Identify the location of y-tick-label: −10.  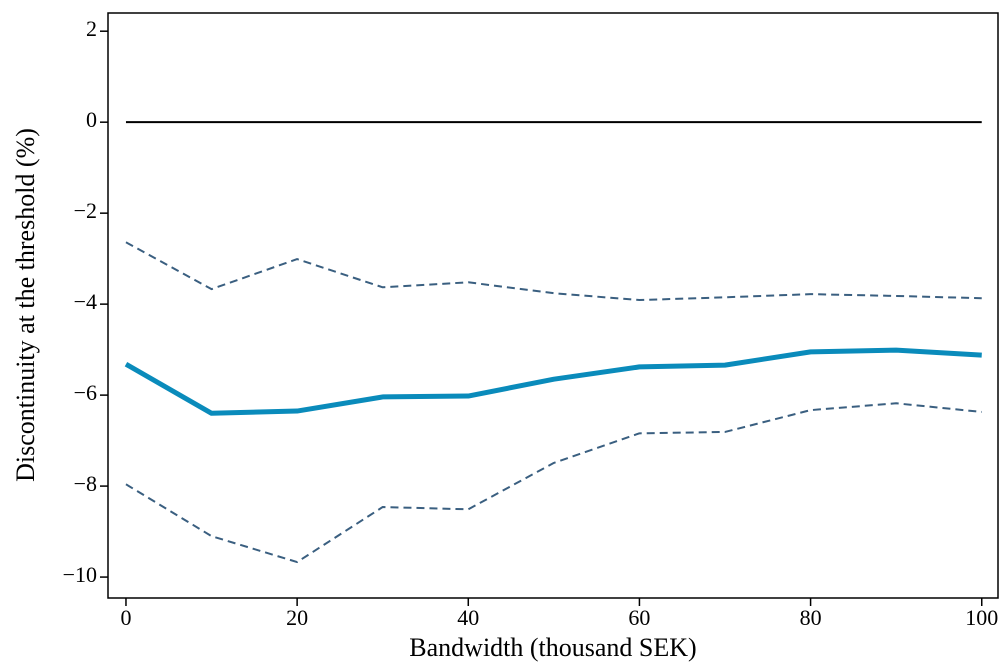
(80, 574).